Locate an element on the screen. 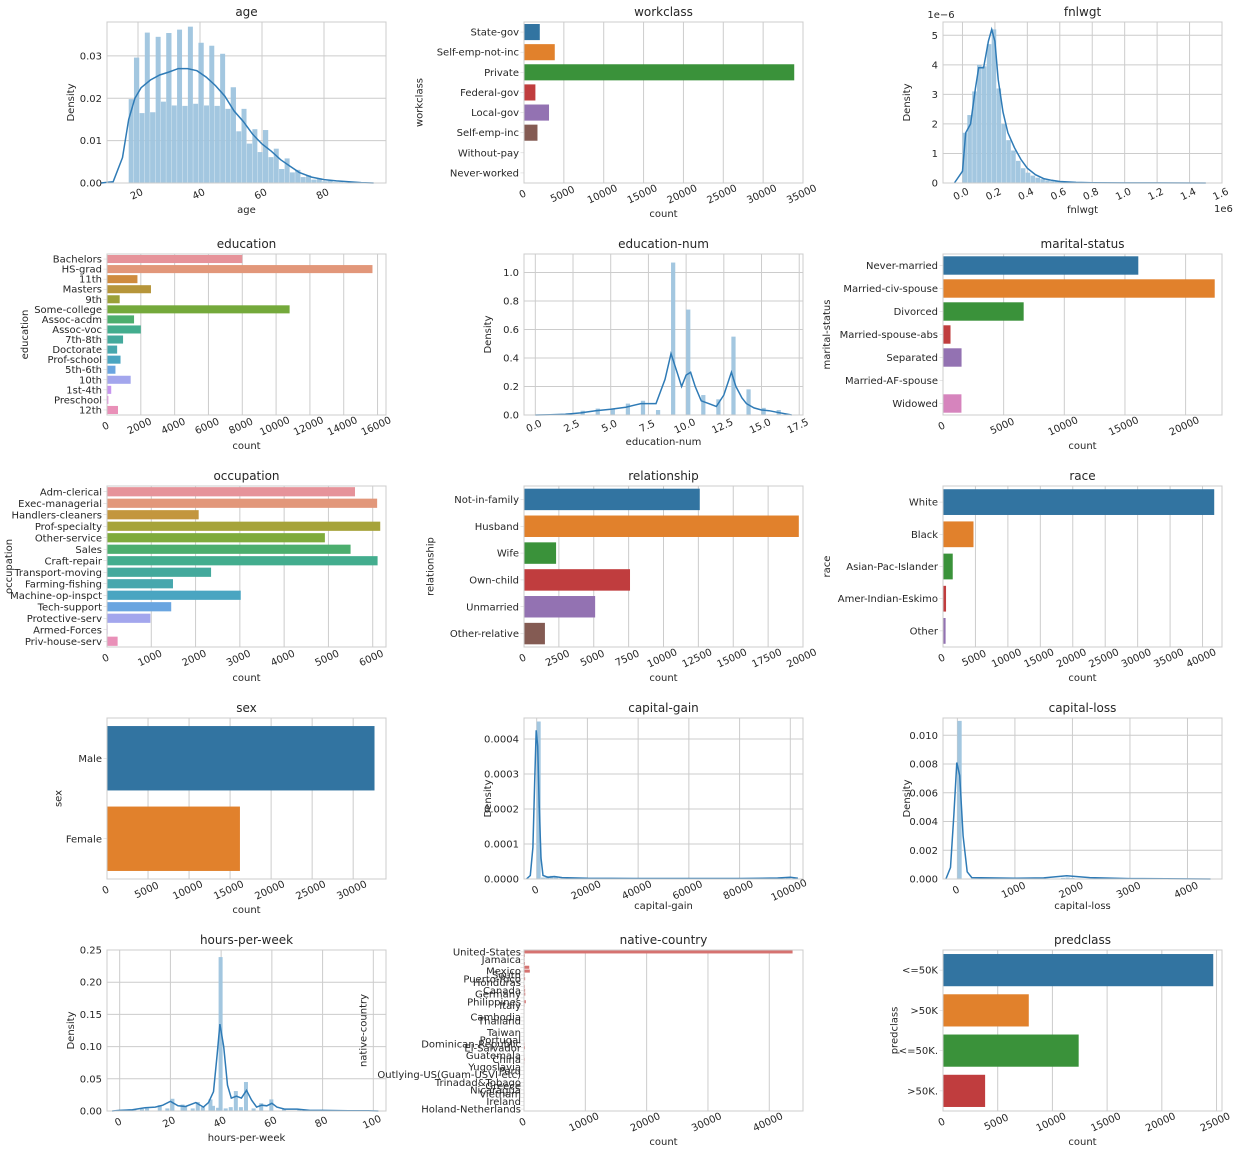 The width and height of the screenshot is (1237, 1155). y-tick-label: 9th is located at coordinates (93, 300).